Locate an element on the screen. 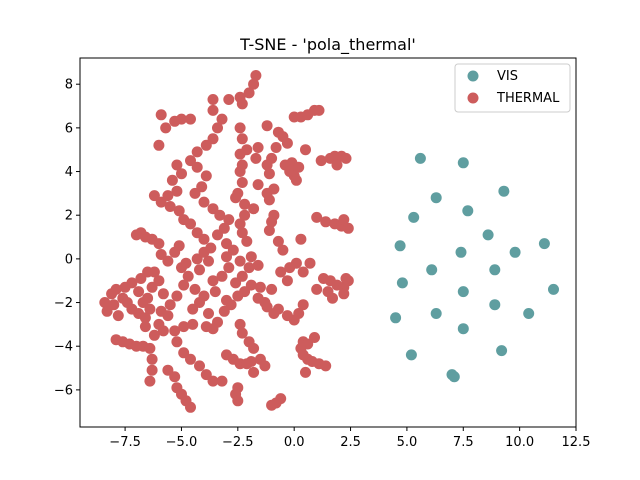 This screenshot has height=480, width=640. chart-title: T-SNE - 'pola_thermal' is located at coordinates (327, 45).